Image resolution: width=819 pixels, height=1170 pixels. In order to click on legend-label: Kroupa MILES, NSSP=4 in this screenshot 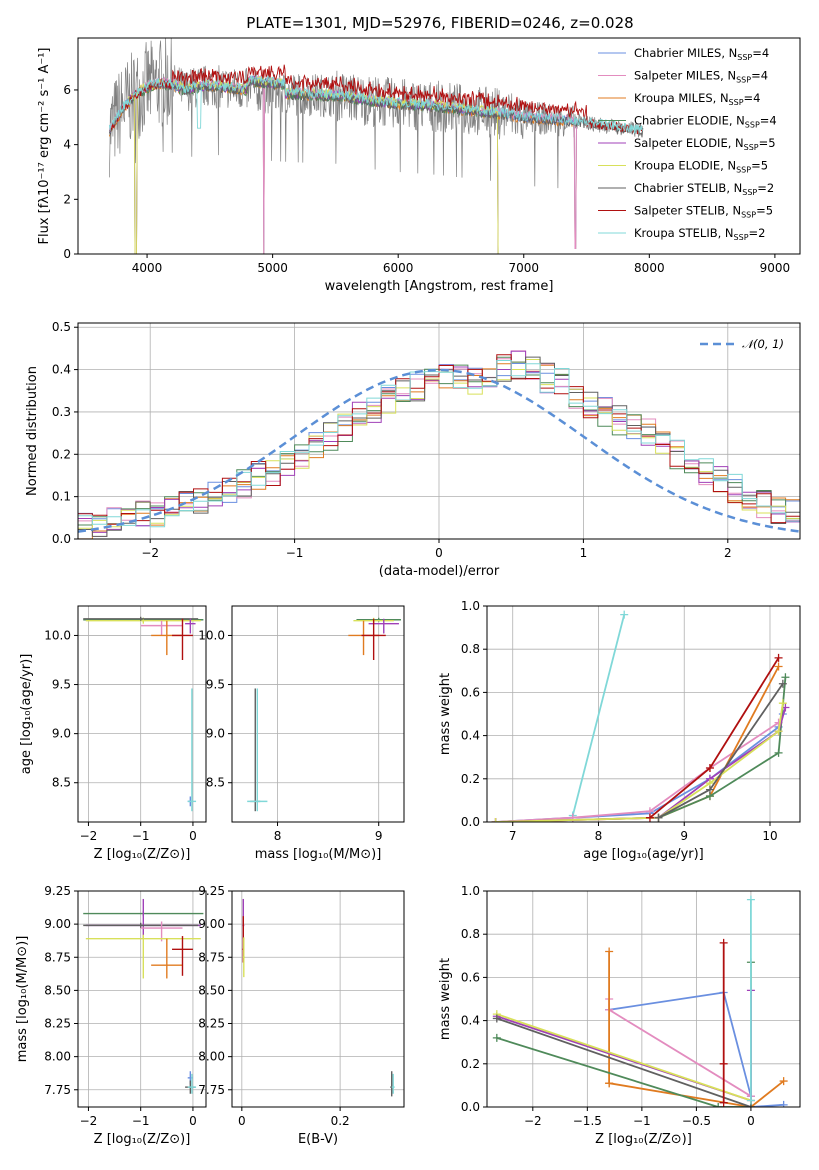, I will do `click(697, 99)`.